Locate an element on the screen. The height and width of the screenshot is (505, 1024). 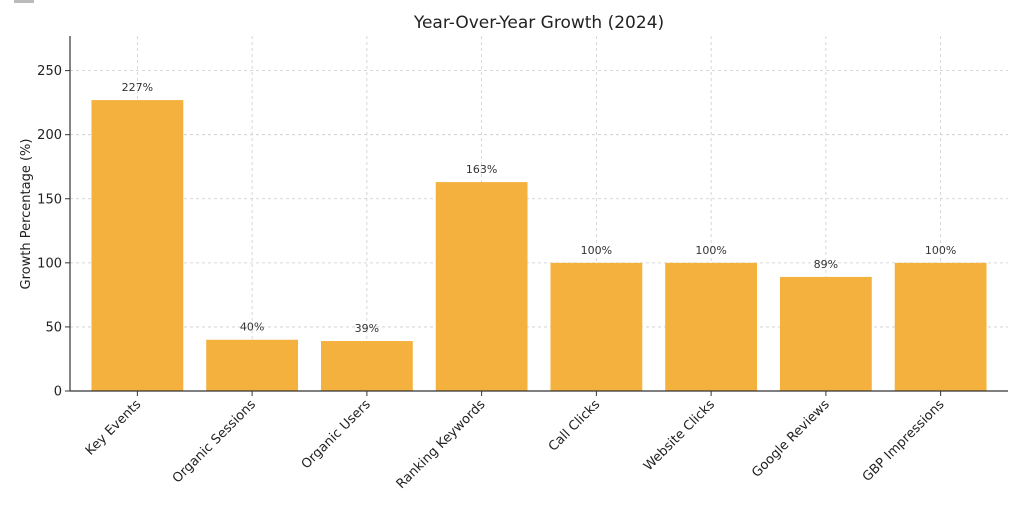
y-tick-label: 0 is located at coordinates (58, 392).